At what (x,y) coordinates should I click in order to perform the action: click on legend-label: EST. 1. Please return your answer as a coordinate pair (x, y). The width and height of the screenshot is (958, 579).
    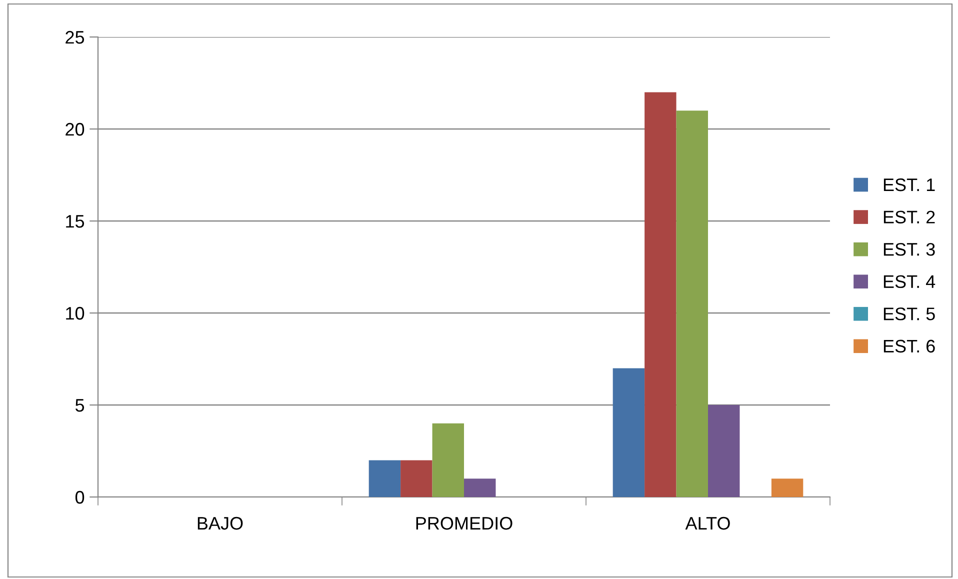
    Looking at the image, I should click on (909, 185).